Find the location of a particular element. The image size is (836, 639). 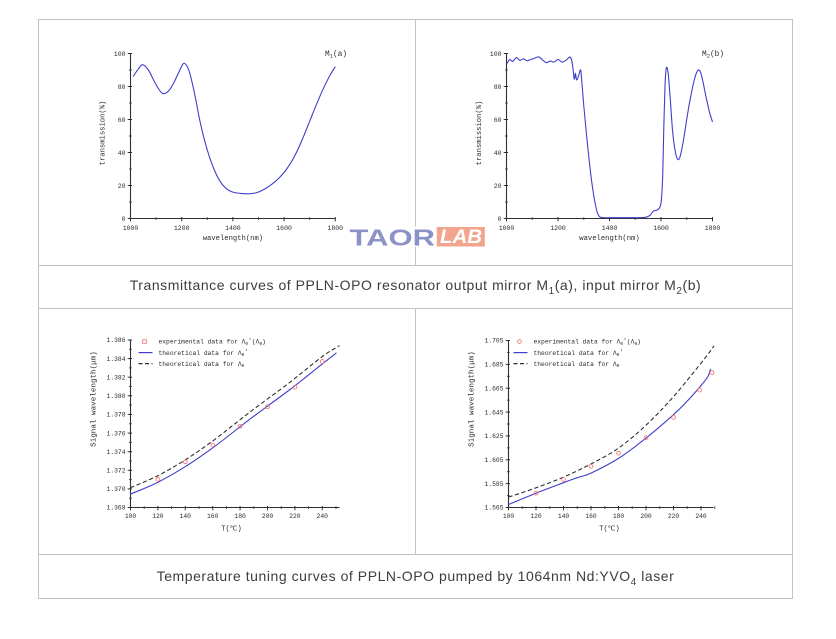

svg-text: 1.374 is located at coordinates (116, 452).